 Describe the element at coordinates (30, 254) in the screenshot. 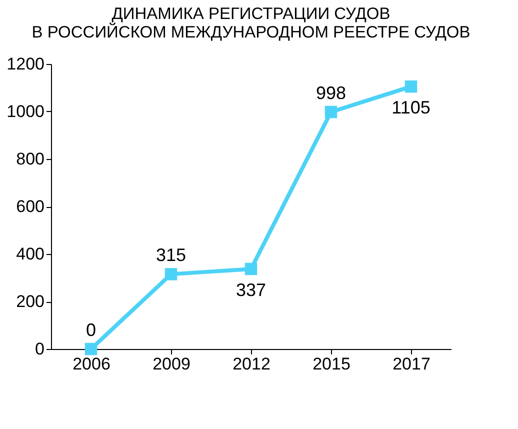

I see `y-tick-label: 400` at that location.